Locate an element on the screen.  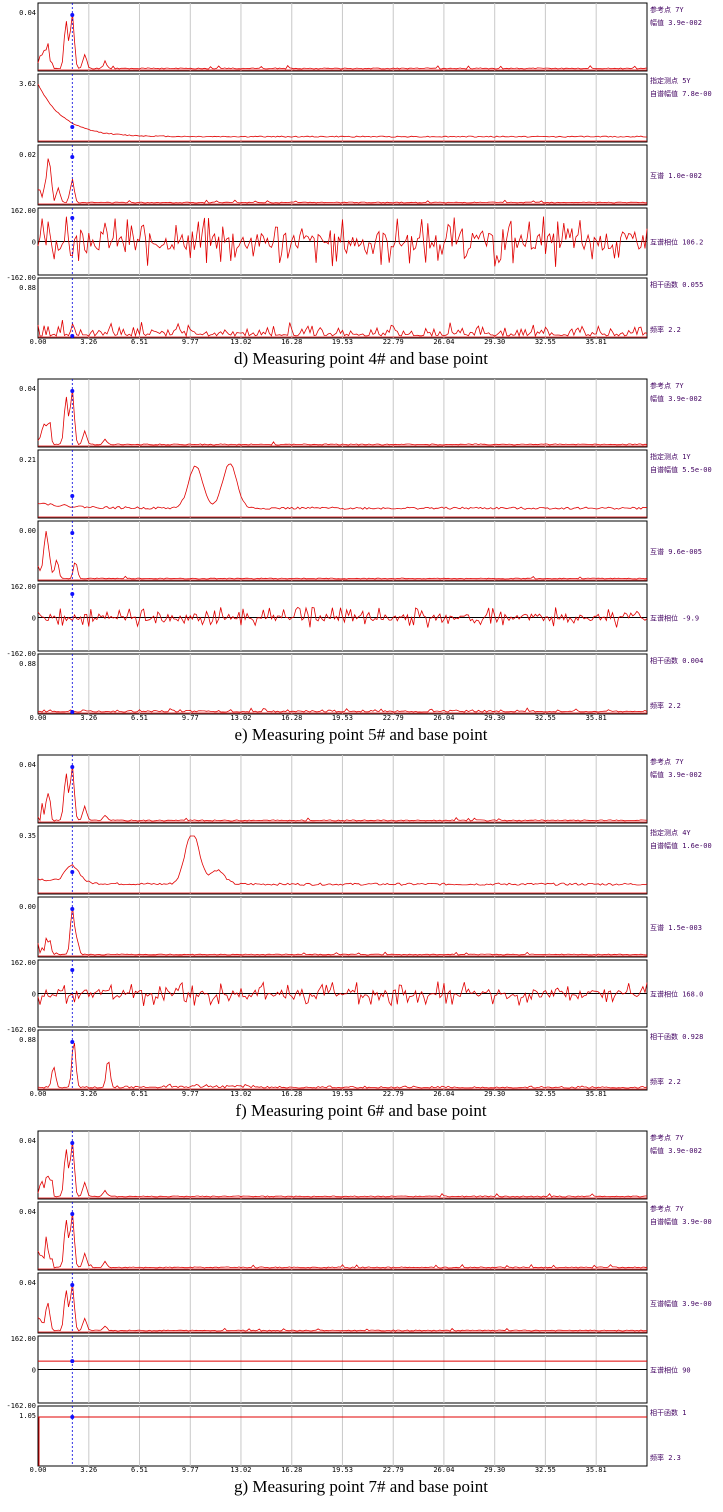
panel-1-1: 0.21 指定测点 1Y 自谱幅值 5.5e-00 is located at coordinates (365, 484).